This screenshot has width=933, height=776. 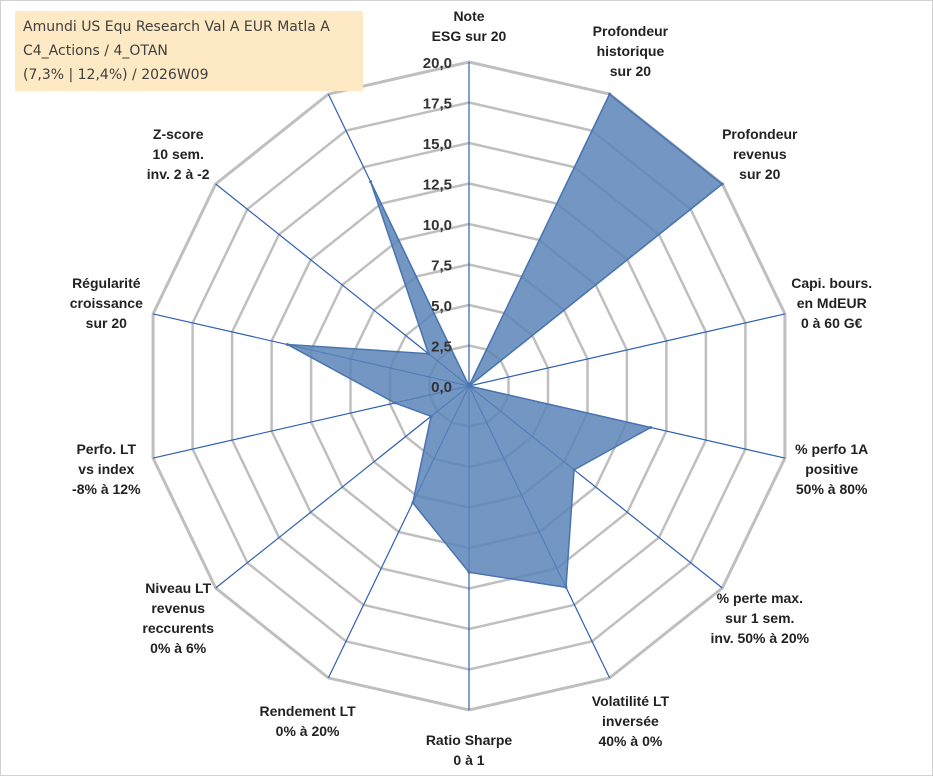 What do you see at coordinates (468, 16) in the screenshot?
I see `axis-label: Note` at bounding box center [468, 16].